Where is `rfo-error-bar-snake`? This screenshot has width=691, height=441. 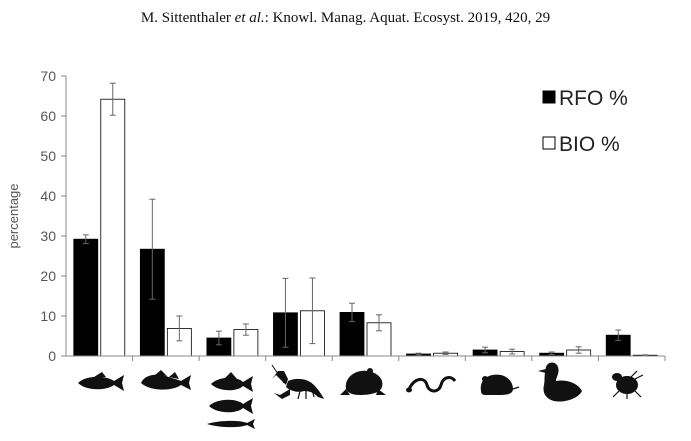
rfo-error-bar-snake is located at coordinates (418, 354).